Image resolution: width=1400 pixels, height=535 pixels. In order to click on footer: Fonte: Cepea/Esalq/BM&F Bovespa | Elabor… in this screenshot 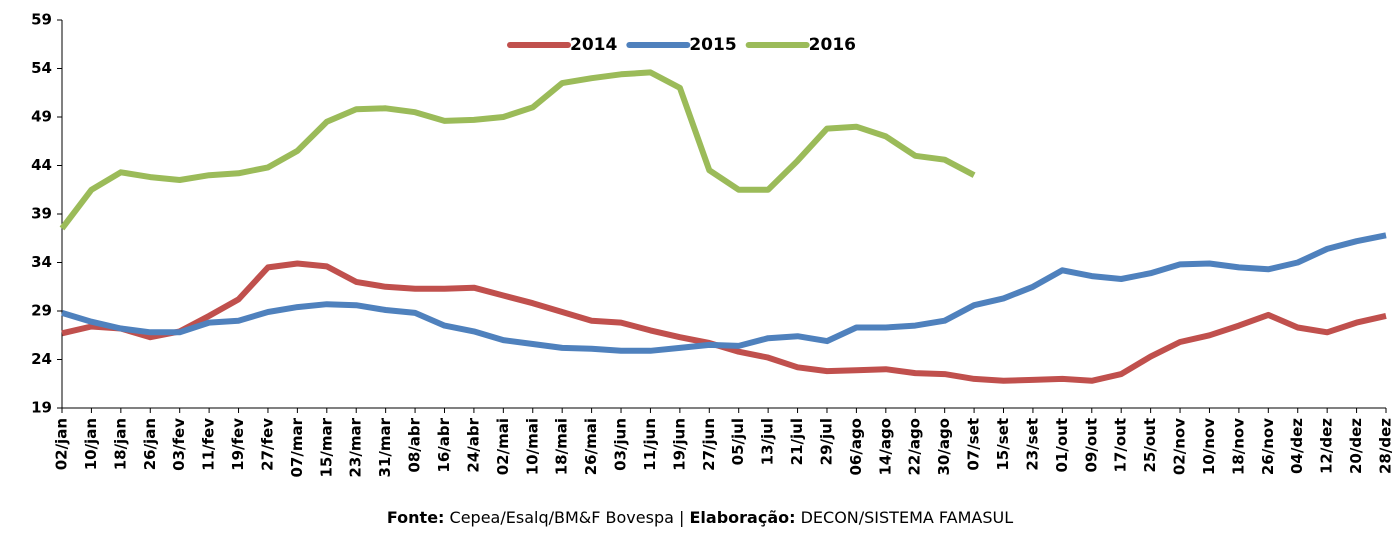, I will do `click(700, 517)`.